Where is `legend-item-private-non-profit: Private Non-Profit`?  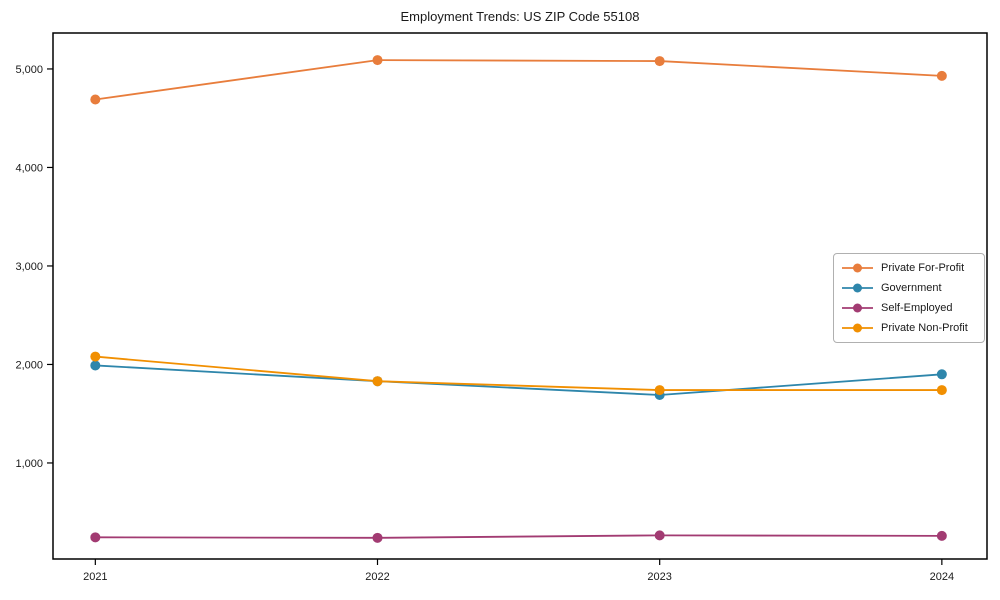 legend-item-private-non-profit: Private Non-Profit is located at coordinates (909, 328).